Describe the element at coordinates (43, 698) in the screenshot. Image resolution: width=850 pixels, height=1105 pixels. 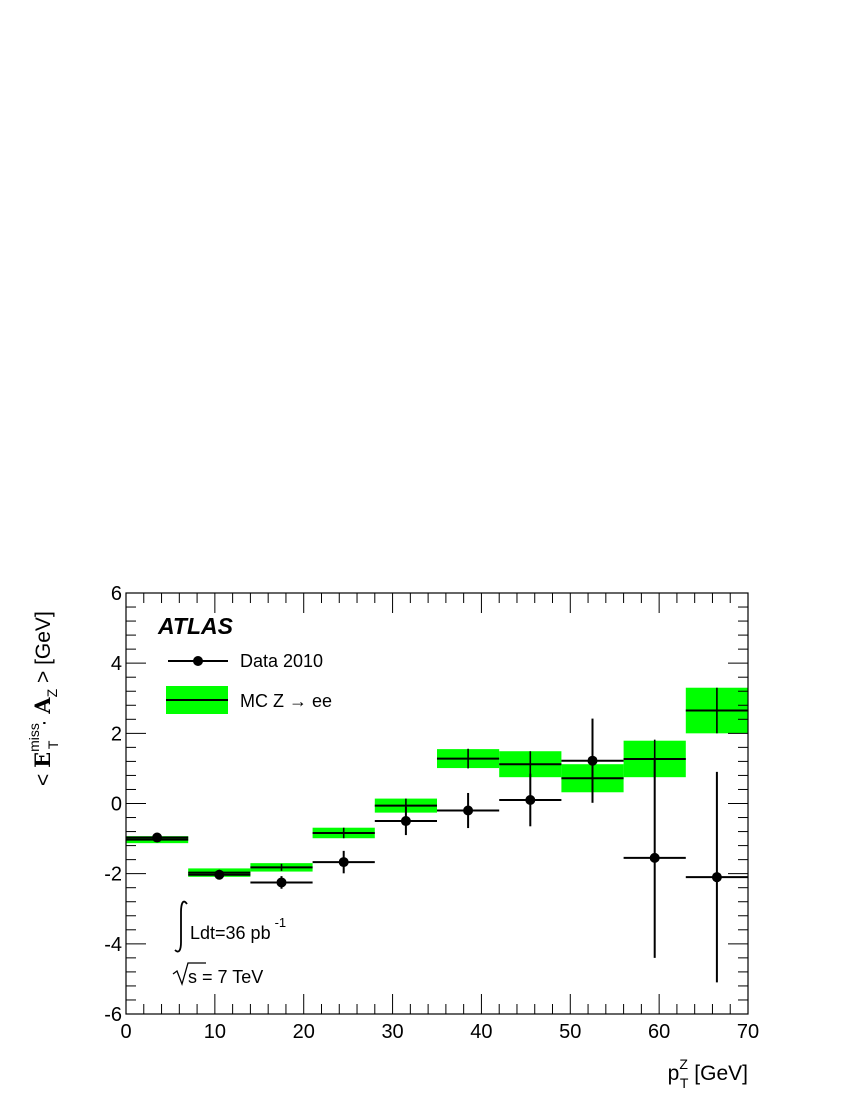
I see `y-axis-title: < Emiss T· AZ > [GeV]` at that location.